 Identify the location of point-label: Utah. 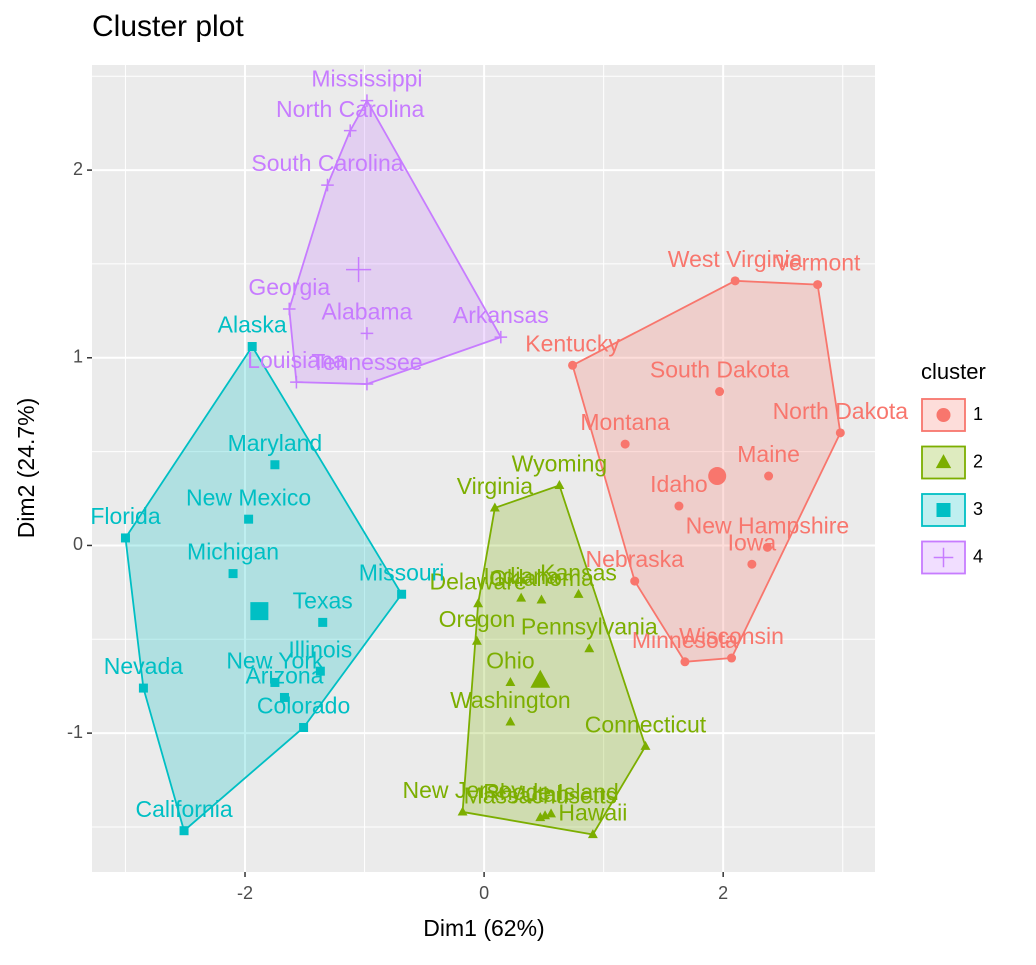
(545, 794).